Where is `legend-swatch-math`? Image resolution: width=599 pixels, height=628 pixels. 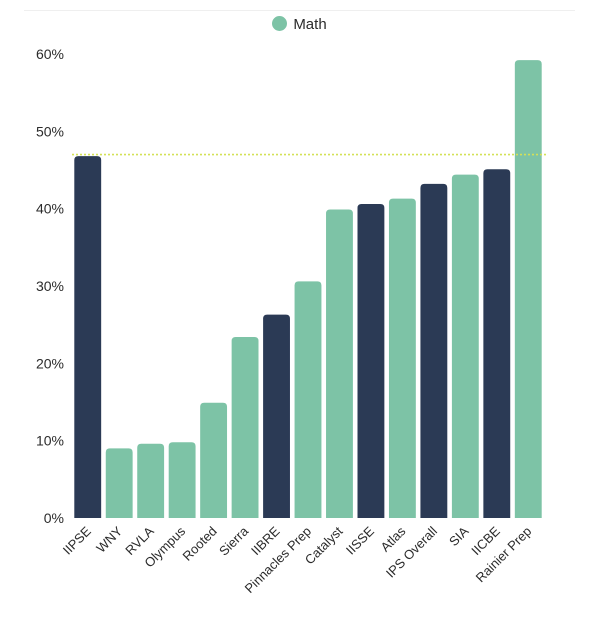 legend-swatch-math is located at coordinates (280, 23).